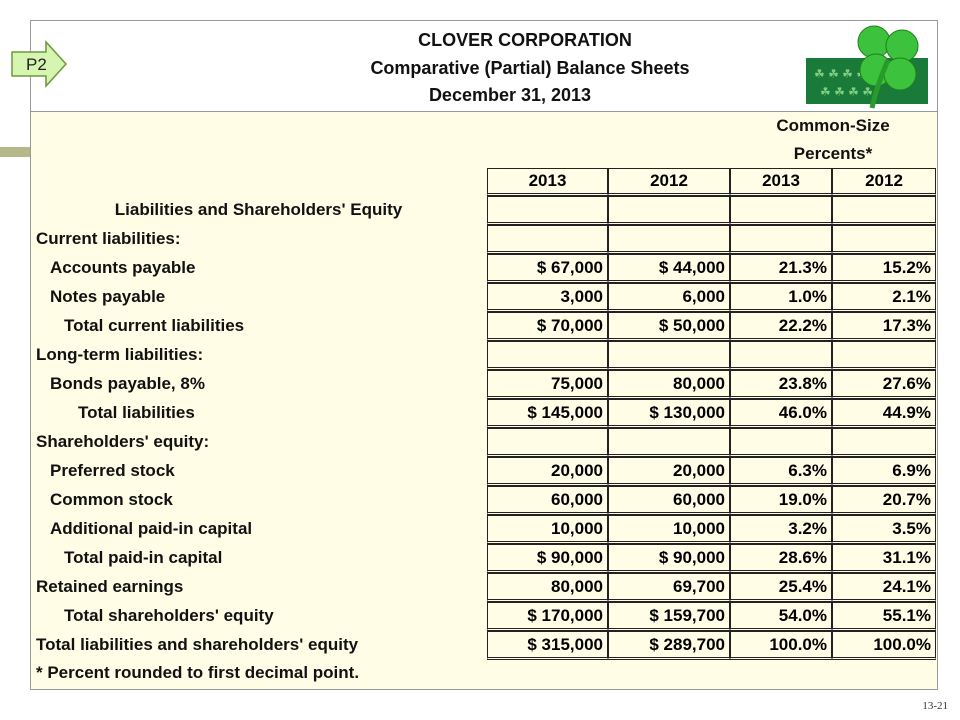 The image size is (960, 720). Describe the element at coordinates (884, 268) in the screenshot. I see `cell-value: 15.2%` at that location.